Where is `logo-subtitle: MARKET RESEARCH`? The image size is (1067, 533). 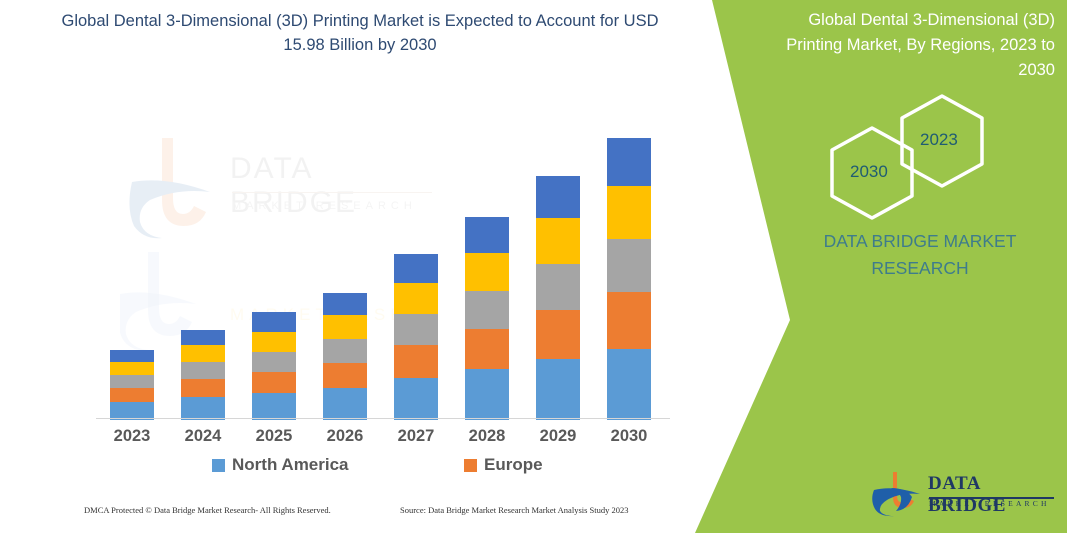 logo-subtitle: MARKET RESEARCH is located at coordinates (989, 503).